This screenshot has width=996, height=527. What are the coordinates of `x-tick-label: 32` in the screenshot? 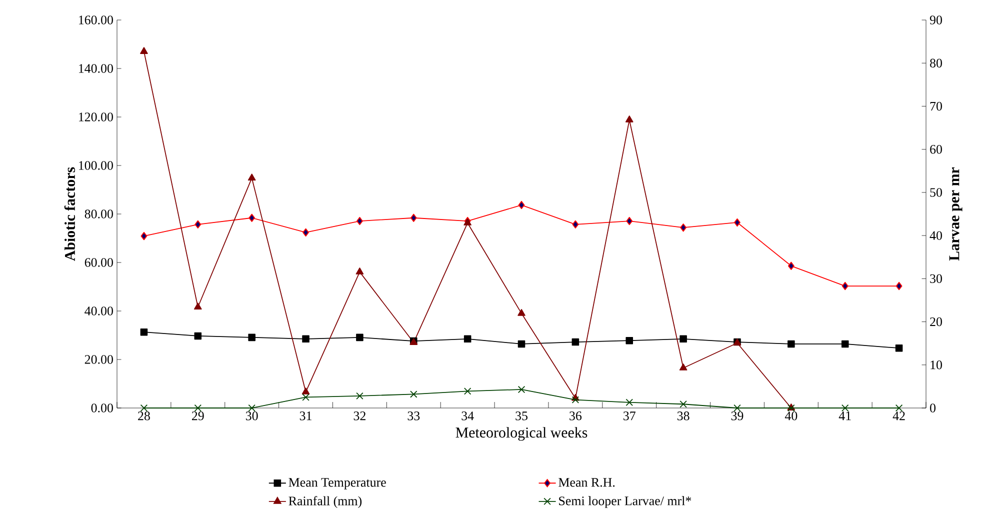 It's located at (360, 416).